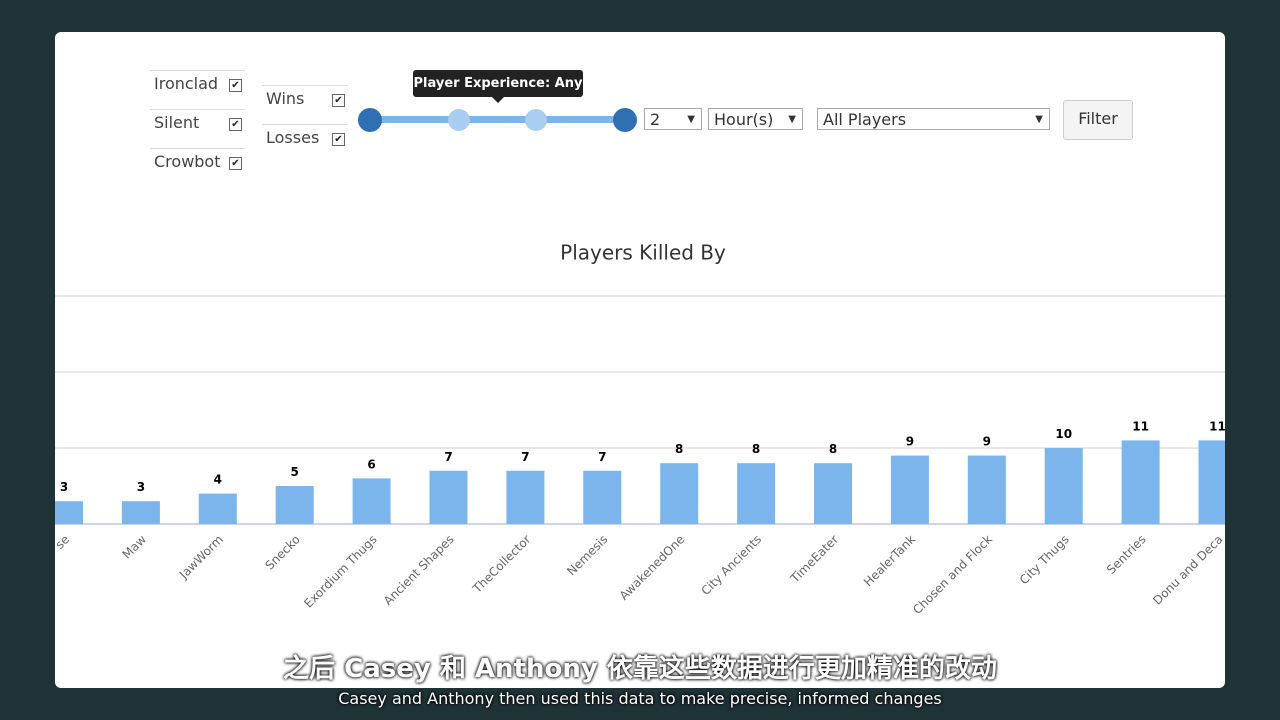 This screenshot has width=1280, height=720. Describe the element at coordinates (498, 103) in the screenshot. I see `tooltip-arrow` at that location.